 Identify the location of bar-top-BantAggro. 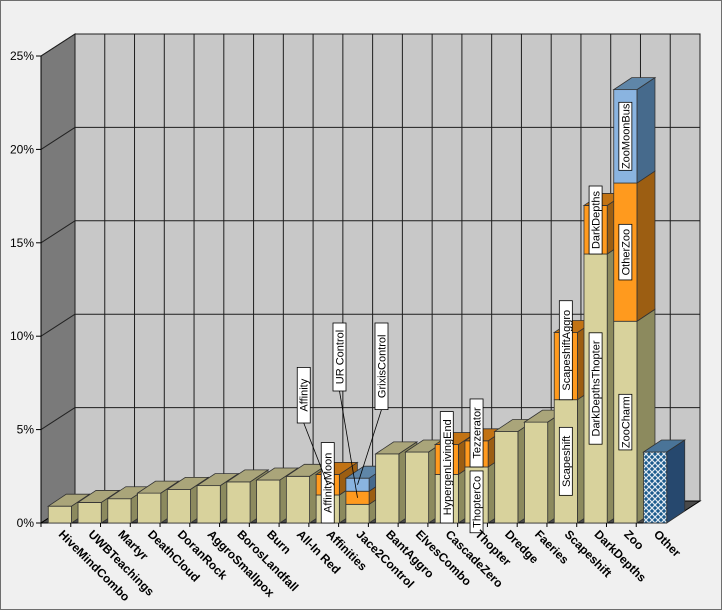
(396, 448).